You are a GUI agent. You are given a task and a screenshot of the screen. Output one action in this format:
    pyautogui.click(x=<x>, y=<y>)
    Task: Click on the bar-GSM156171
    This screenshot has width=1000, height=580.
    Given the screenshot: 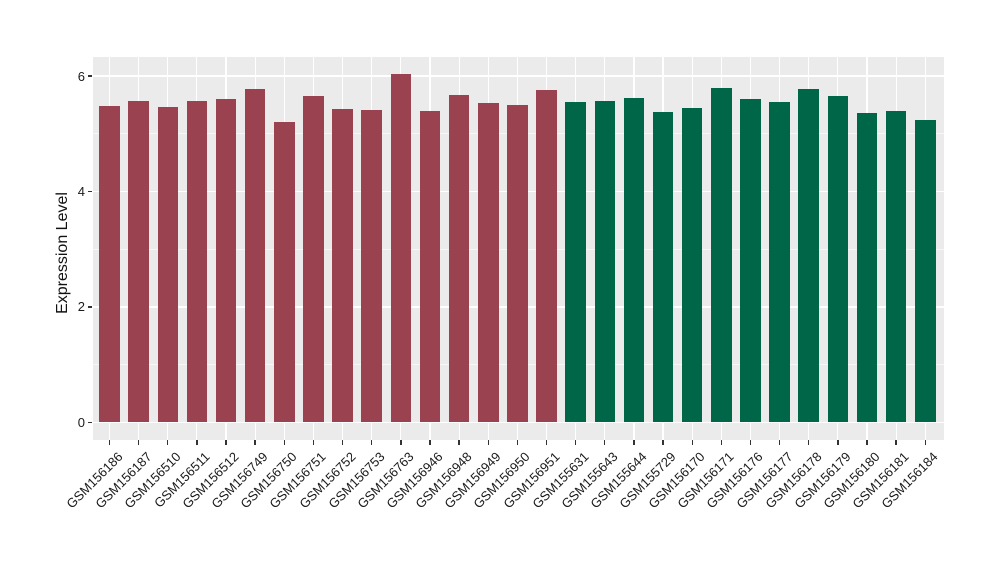 What is the action you would take?
    pyautogui.click(x=721, y=255)
    